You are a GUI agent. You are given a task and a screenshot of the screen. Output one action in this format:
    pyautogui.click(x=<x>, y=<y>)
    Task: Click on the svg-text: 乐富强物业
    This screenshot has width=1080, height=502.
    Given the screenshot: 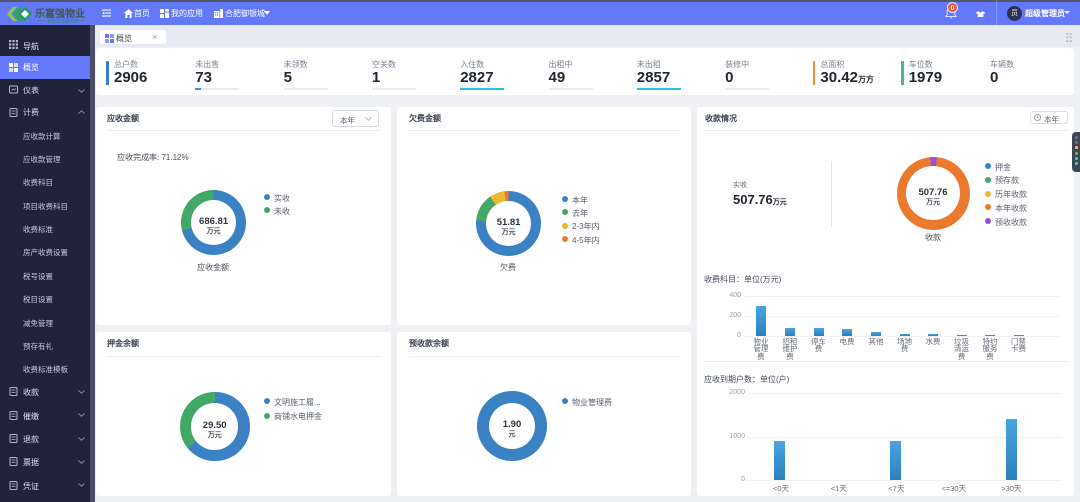 What is the action you would take?
    pyautogui.click(x=60, y=13)
    